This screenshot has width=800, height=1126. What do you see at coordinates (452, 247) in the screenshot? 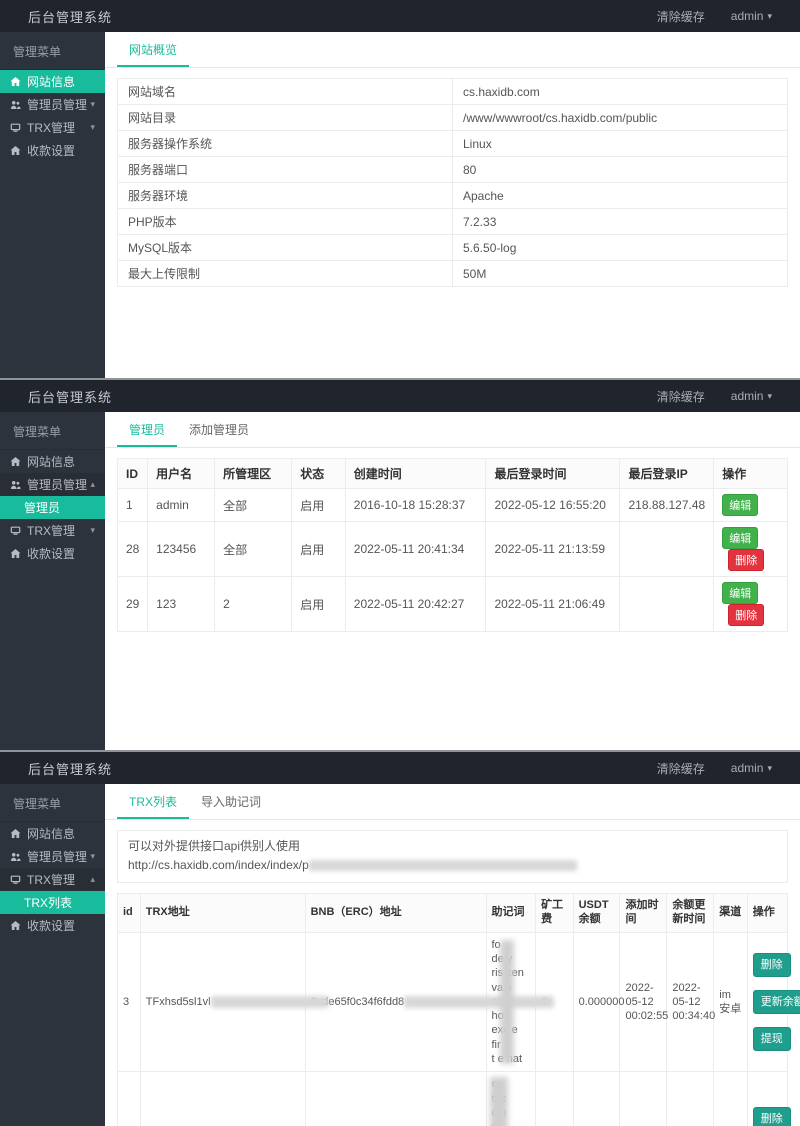
I see `table-row: MySQL版本 5.6.50-log` at bounding box center [452, 247].